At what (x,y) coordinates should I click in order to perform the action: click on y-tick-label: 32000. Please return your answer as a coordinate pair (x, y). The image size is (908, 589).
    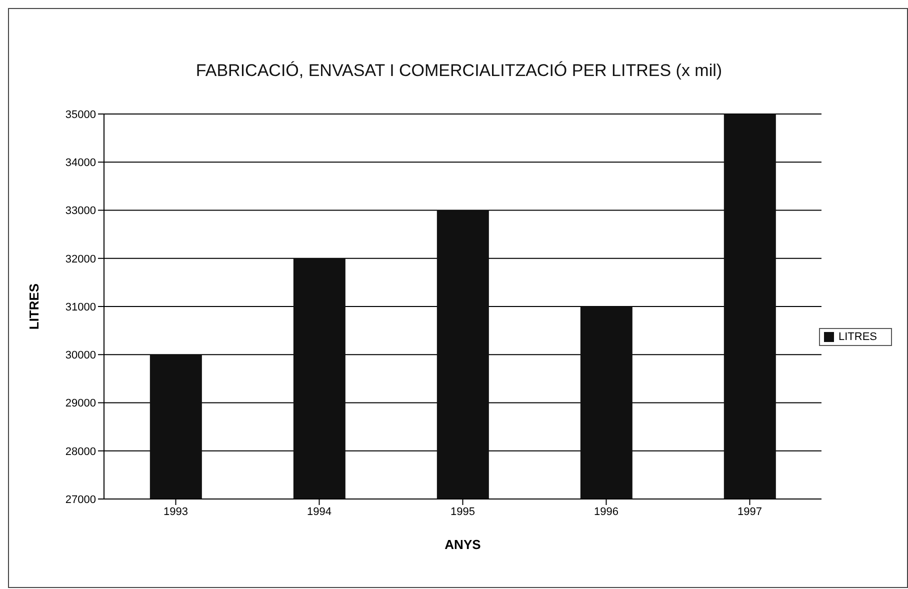
    Looking at the image, I should click on (80, 259).